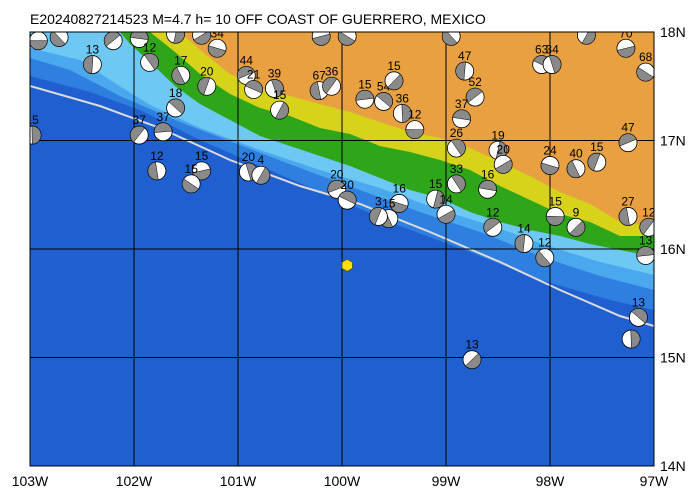  What do you see at coordinates (475, 82) in the screenshot?
I see `event-depth-label: 52` at bounding box center [475, 82].